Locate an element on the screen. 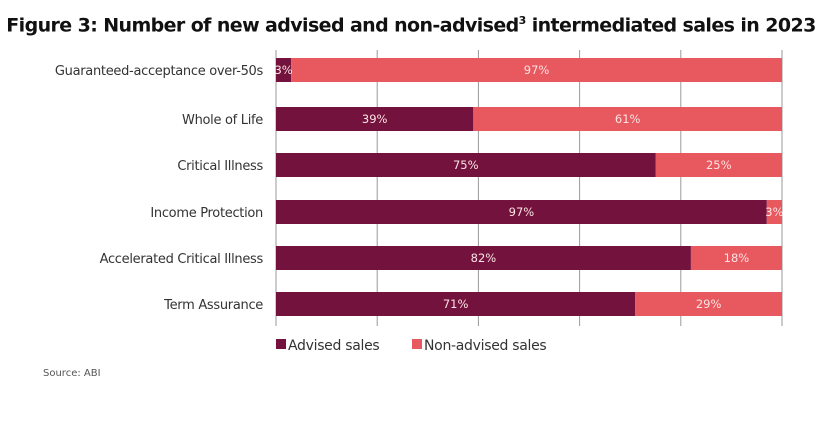 This screenshot has width=822, height=422. value-label: 71% is located at coordinates (456, 304).